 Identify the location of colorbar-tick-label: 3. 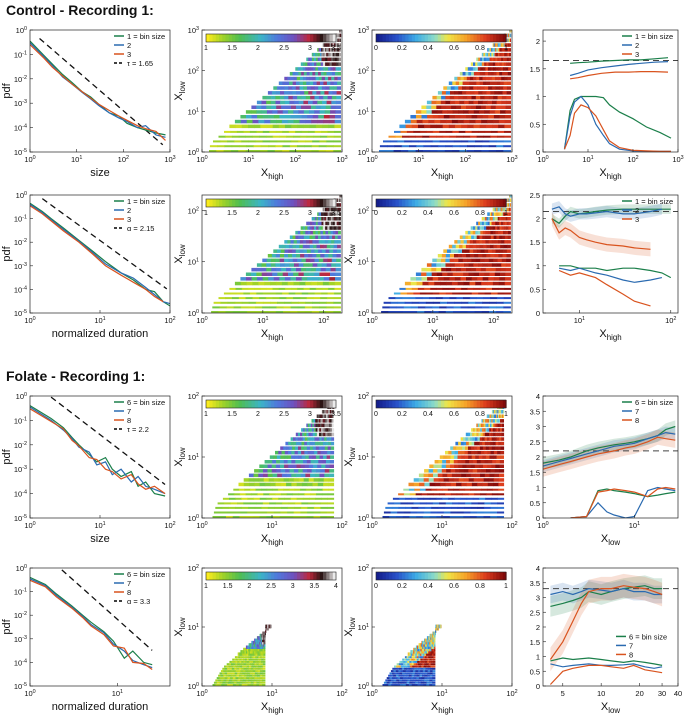
(310, 414).